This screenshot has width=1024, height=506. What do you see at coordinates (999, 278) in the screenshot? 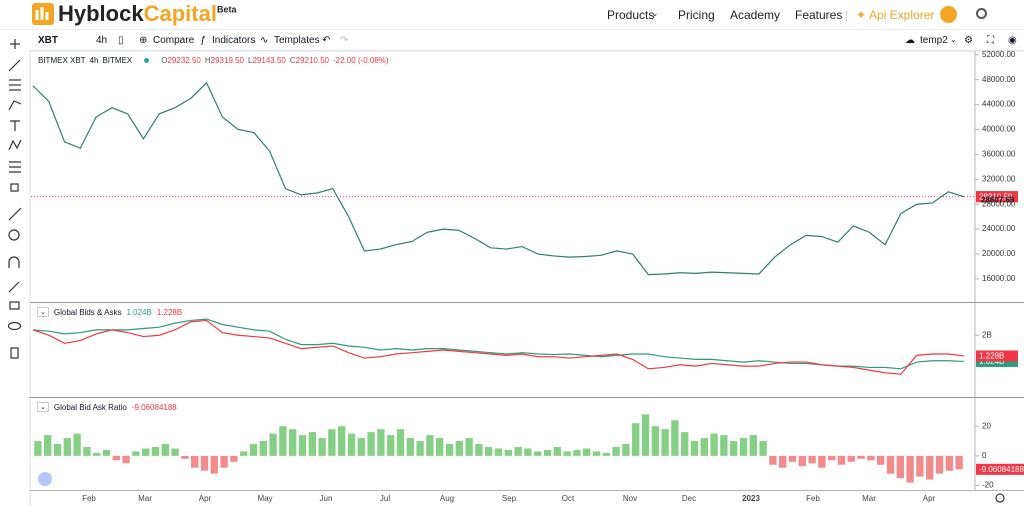
I see `y-tick-label: 16000.00` at bounding box center [999, 278].